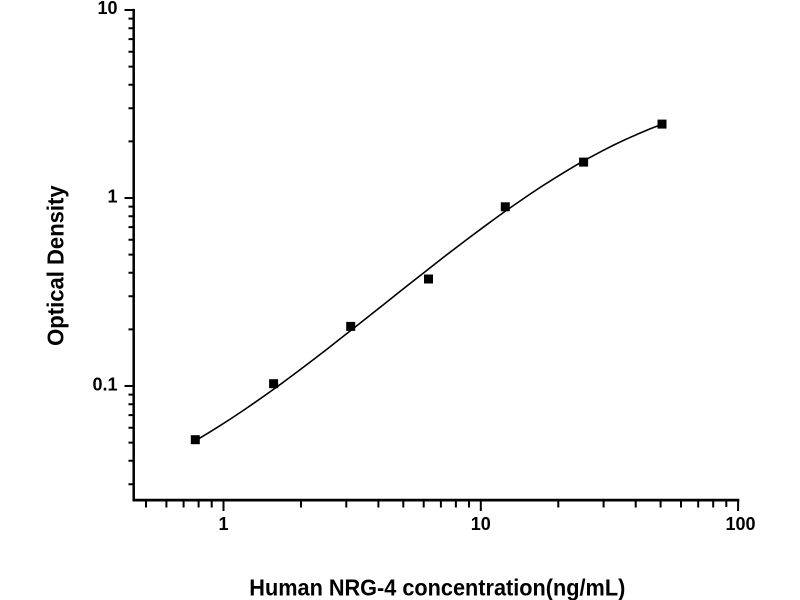 The image size is (800, 600). Describe the element at coordinates (56, 265) in the screenshot. I see `svg-text: Optical Density` at that location.